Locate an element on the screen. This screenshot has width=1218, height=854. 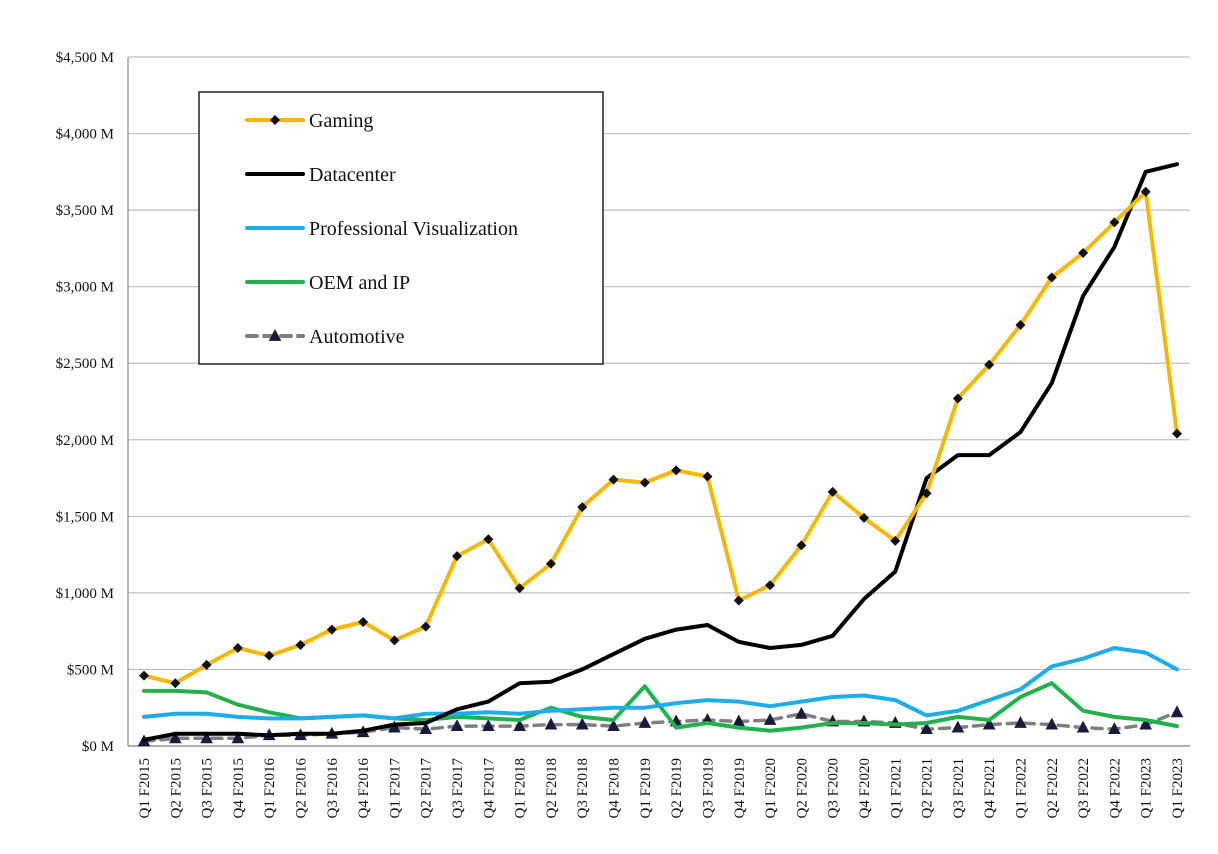
y-tick-label: $2,000 M is located at coordinates (85, 441).